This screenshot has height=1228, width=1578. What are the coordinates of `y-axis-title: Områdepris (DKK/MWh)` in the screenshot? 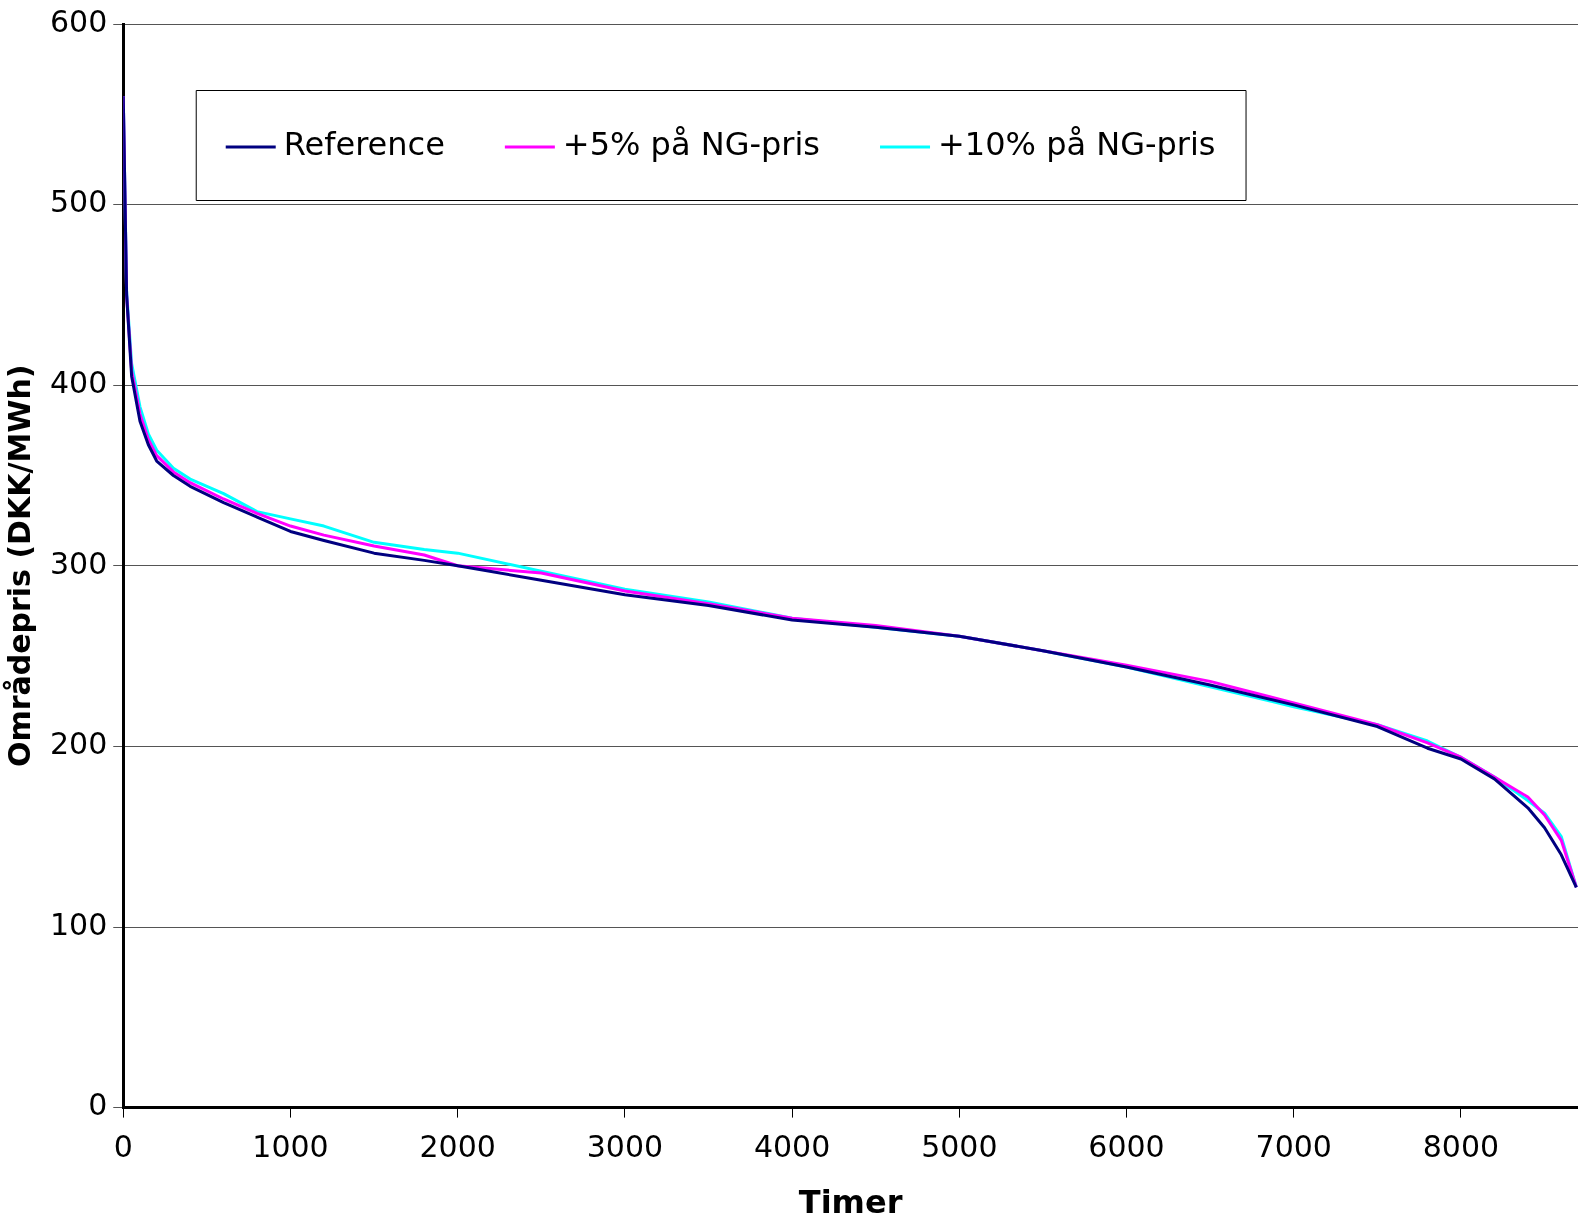 It's located at (19, 566).